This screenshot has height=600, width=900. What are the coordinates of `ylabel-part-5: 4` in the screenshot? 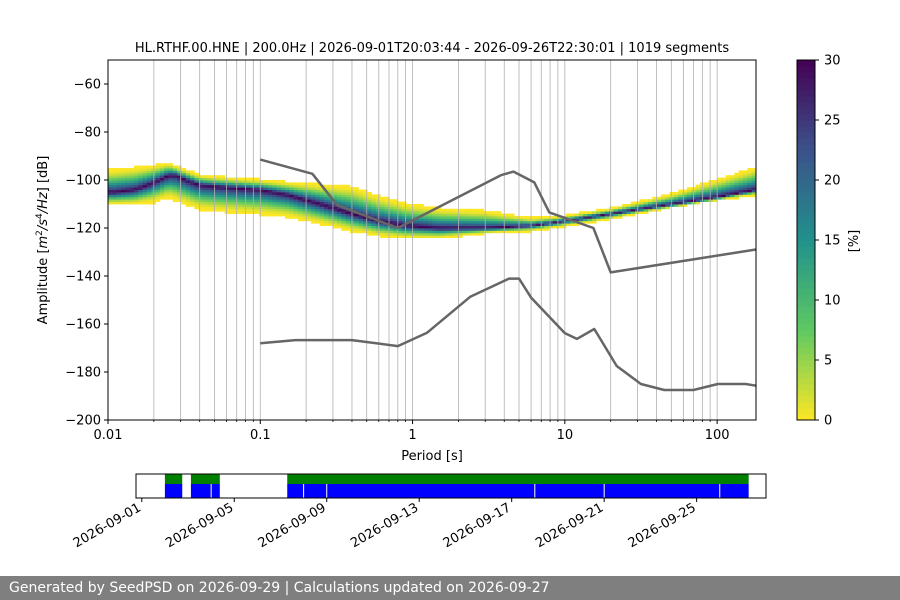 It's located at (40, 216).